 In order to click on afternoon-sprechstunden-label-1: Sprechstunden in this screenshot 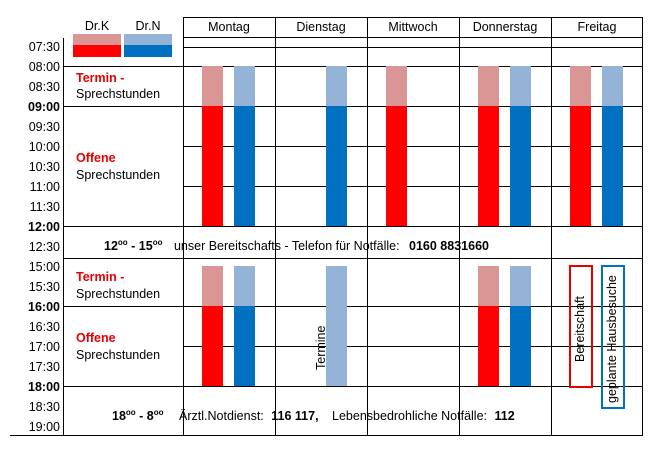, I will do `click(118, 294)`.